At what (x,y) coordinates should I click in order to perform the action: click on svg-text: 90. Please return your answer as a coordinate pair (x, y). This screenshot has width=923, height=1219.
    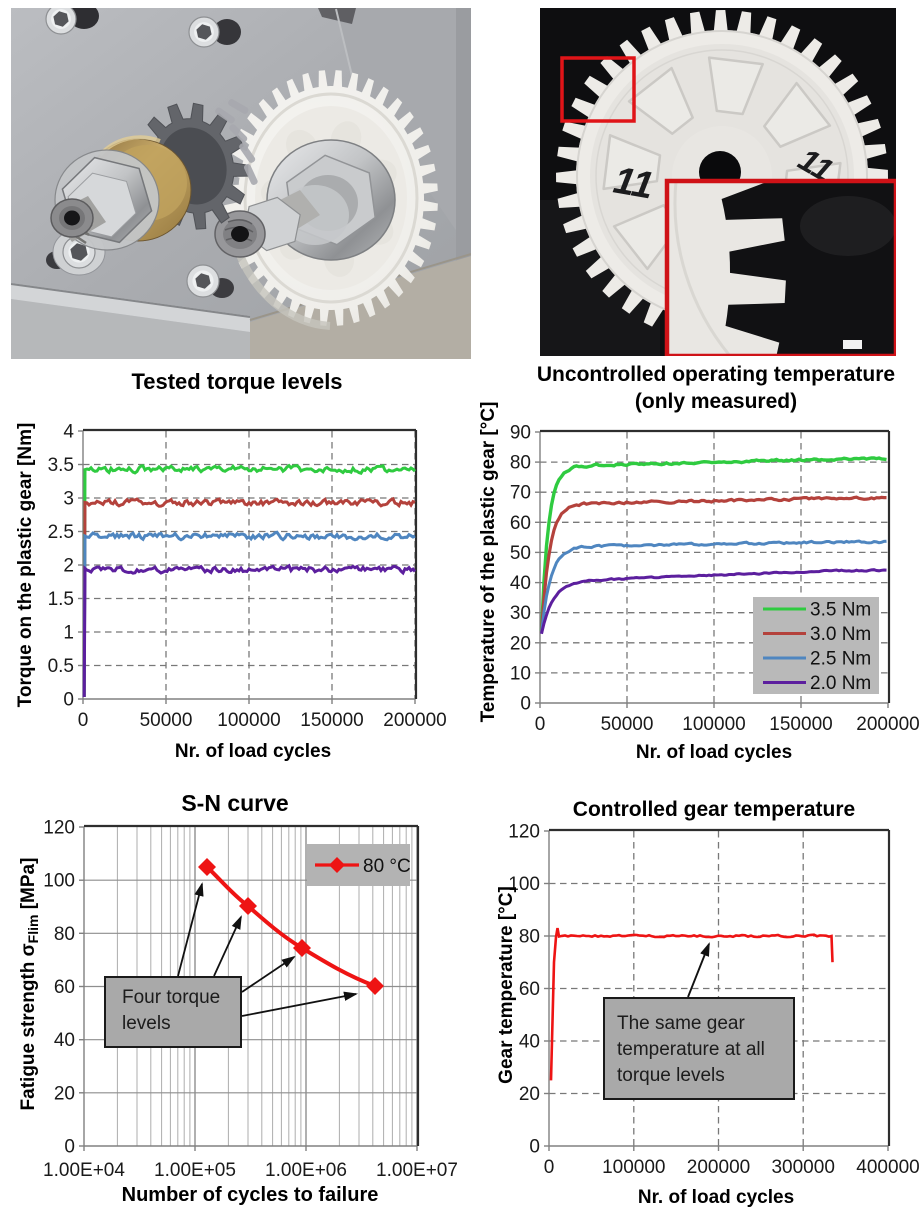
    Looking at the image, I should click on (520, 433).